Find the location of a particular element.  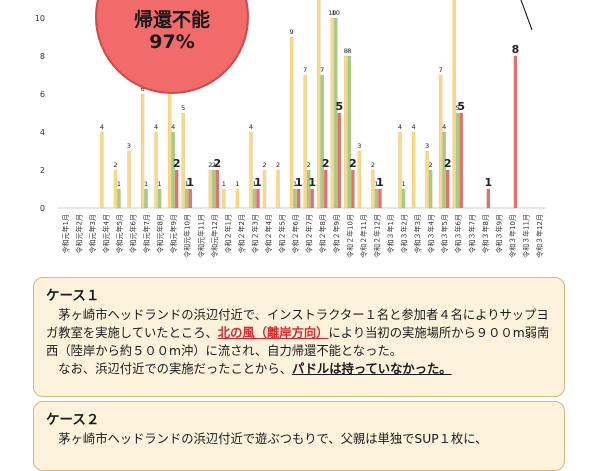

x-tick-label: 令和３年2月 is located at coordinates (404, 233).